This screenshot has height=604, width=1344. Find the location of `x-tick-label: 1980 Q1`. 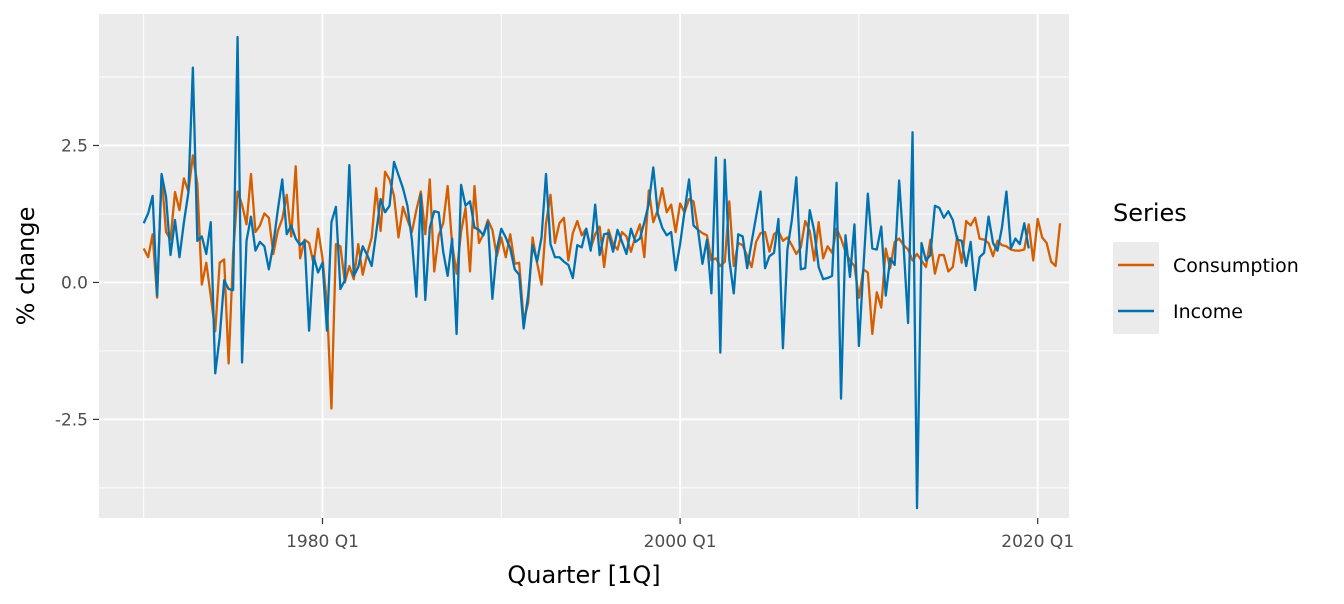

x-tick-label: 1980 Q1 is located at coordinates (322, 542).